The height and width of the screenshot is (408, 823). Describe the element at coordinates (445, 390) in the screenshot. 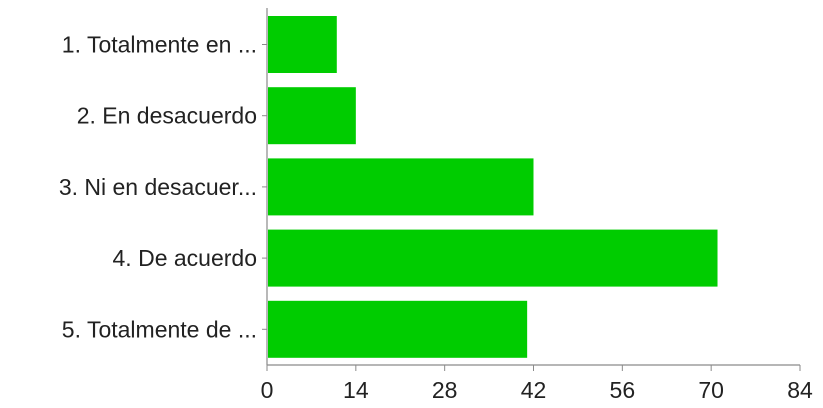

I see `x-tick-label-28: 28` at that location.